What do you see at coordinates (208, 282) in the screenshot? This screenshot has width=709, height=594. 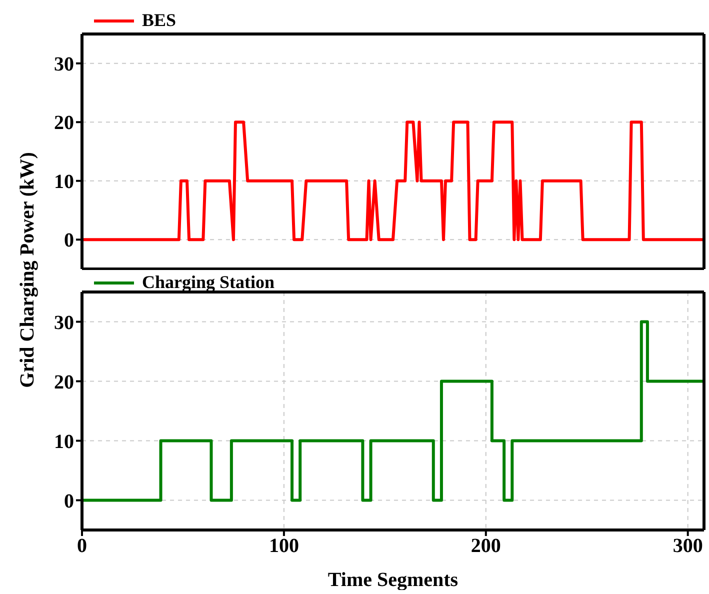 I see `legend-label: Charging Station` at bounding box center [208, 282].